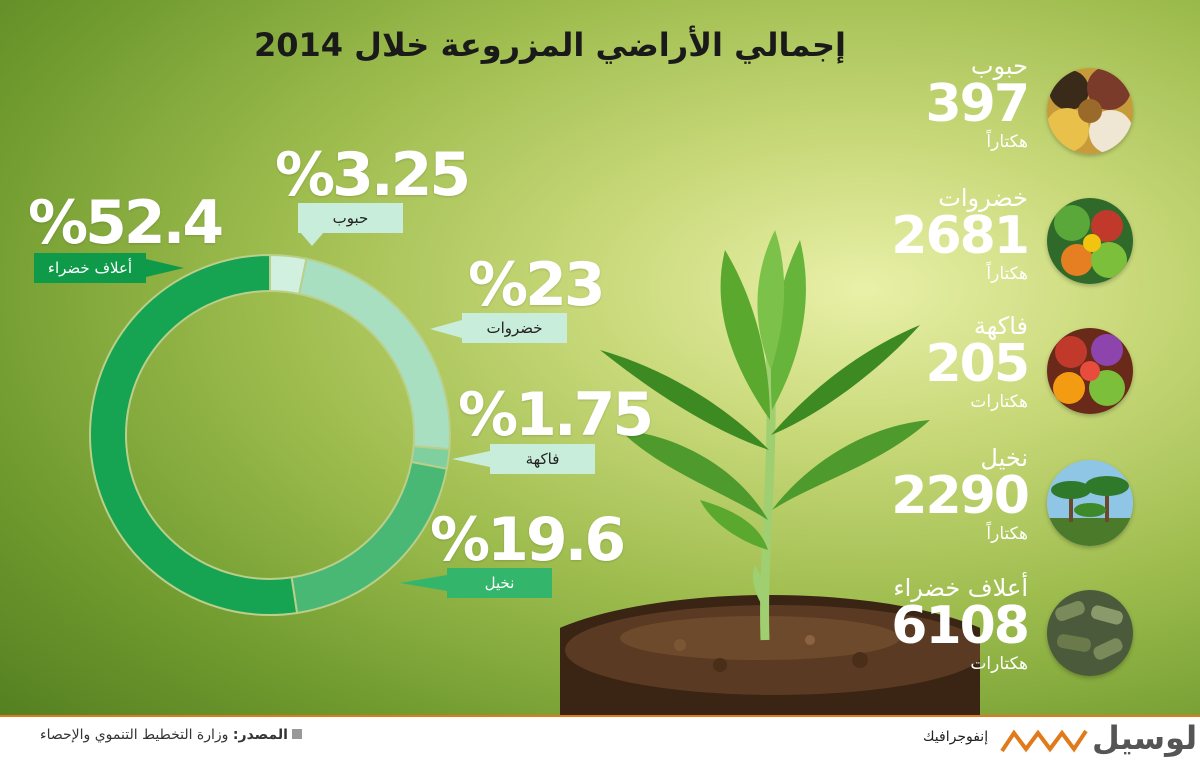 The image size is (1200, 760). I want to click on source-marker-icon, so click(296, 734).